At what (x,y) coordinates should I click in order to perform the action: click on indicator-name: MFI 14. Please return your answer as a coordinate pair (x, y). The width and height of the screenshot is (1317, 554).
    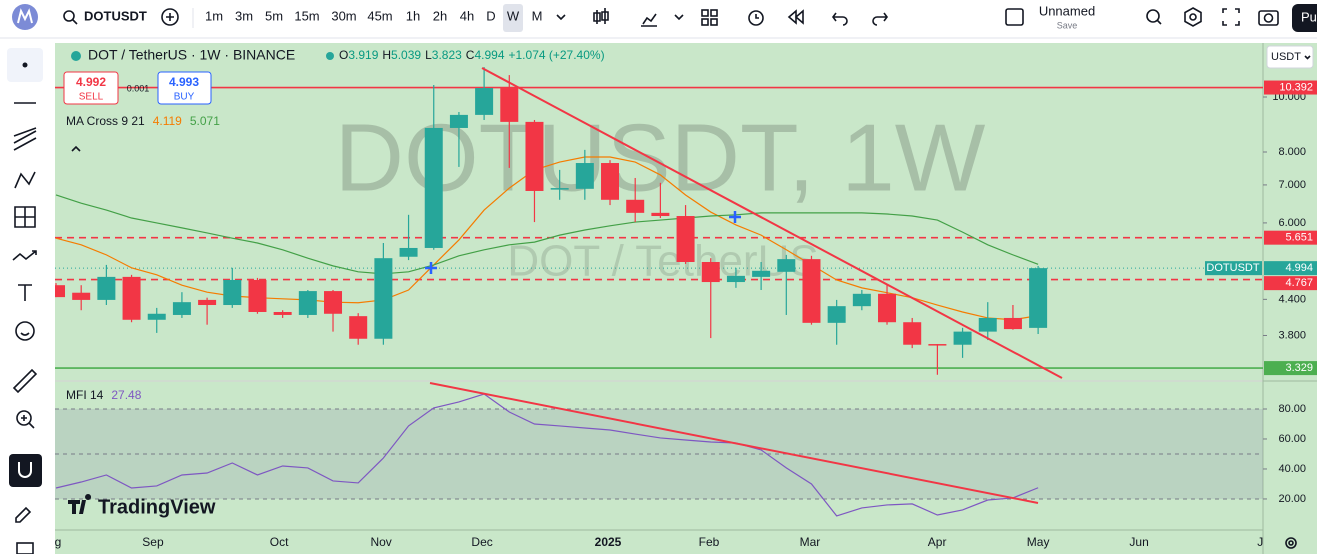
    Looking at the image, I should click on (85, 395).